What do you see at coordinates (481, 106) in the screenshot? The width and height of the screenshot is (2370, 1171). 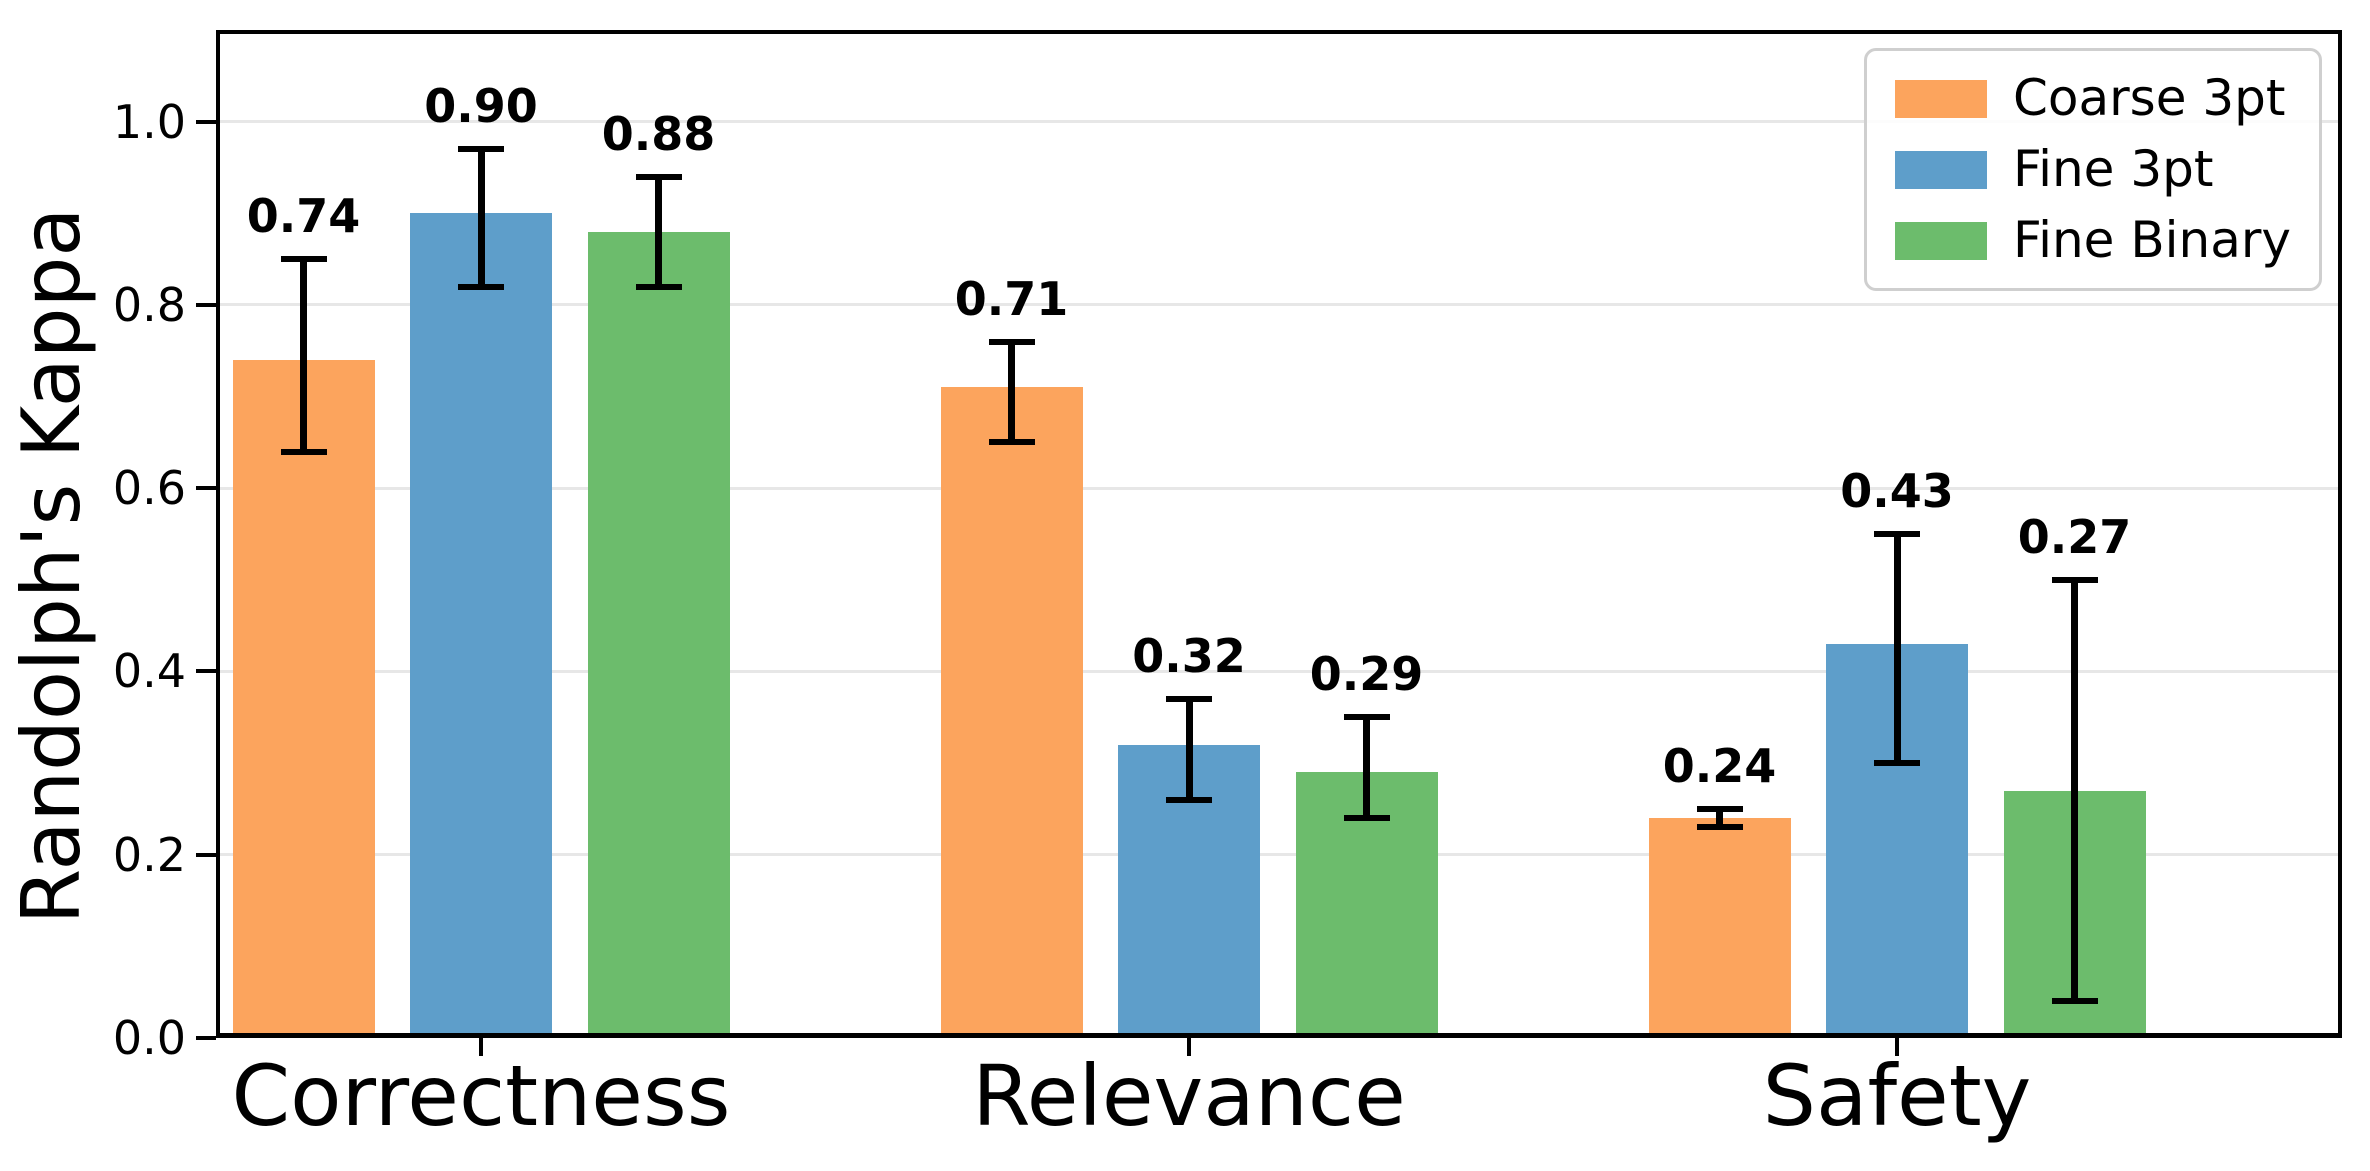 I see `bar-value-label: 0.90` at bounding box center [481, 106].